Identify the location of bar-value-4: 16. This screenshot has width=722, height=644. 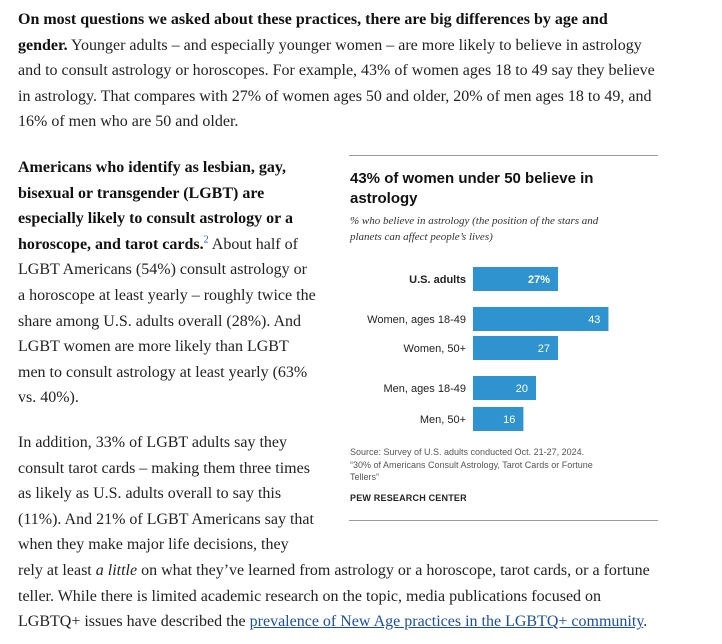
(509, 420).